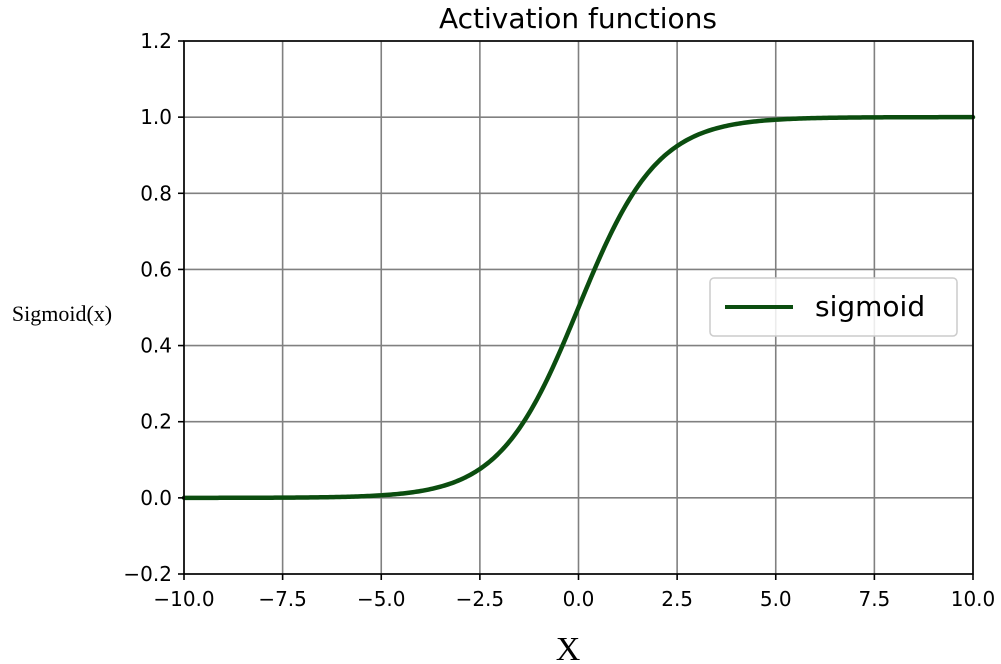 This screenshot has width=1001, height=664. What do you see at coordinates (870, 306) in the screenshot?
I see `legend-label: sigmoid` at bounding box center [870, 306].